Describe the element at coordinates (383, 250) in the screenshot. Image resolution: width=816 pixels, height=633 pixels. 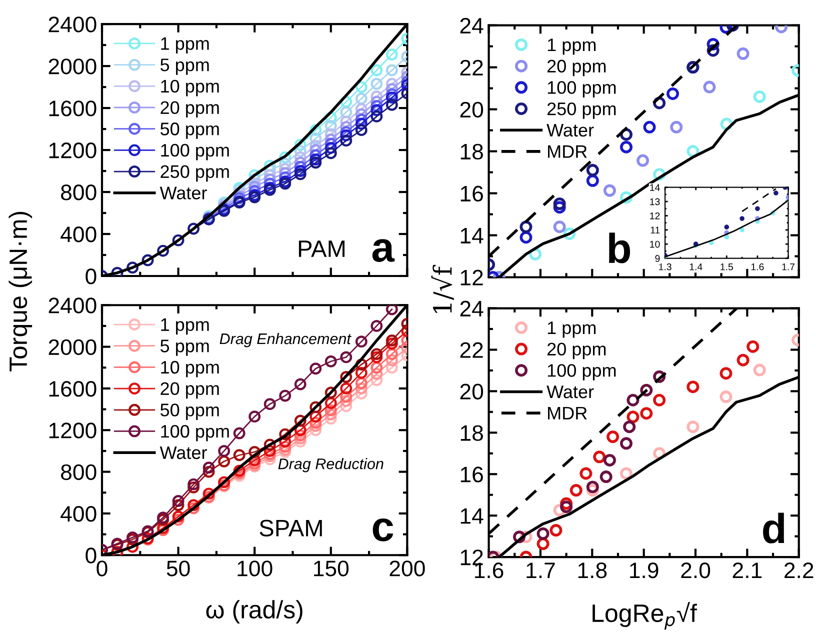
I see `annotation: a` at that location.